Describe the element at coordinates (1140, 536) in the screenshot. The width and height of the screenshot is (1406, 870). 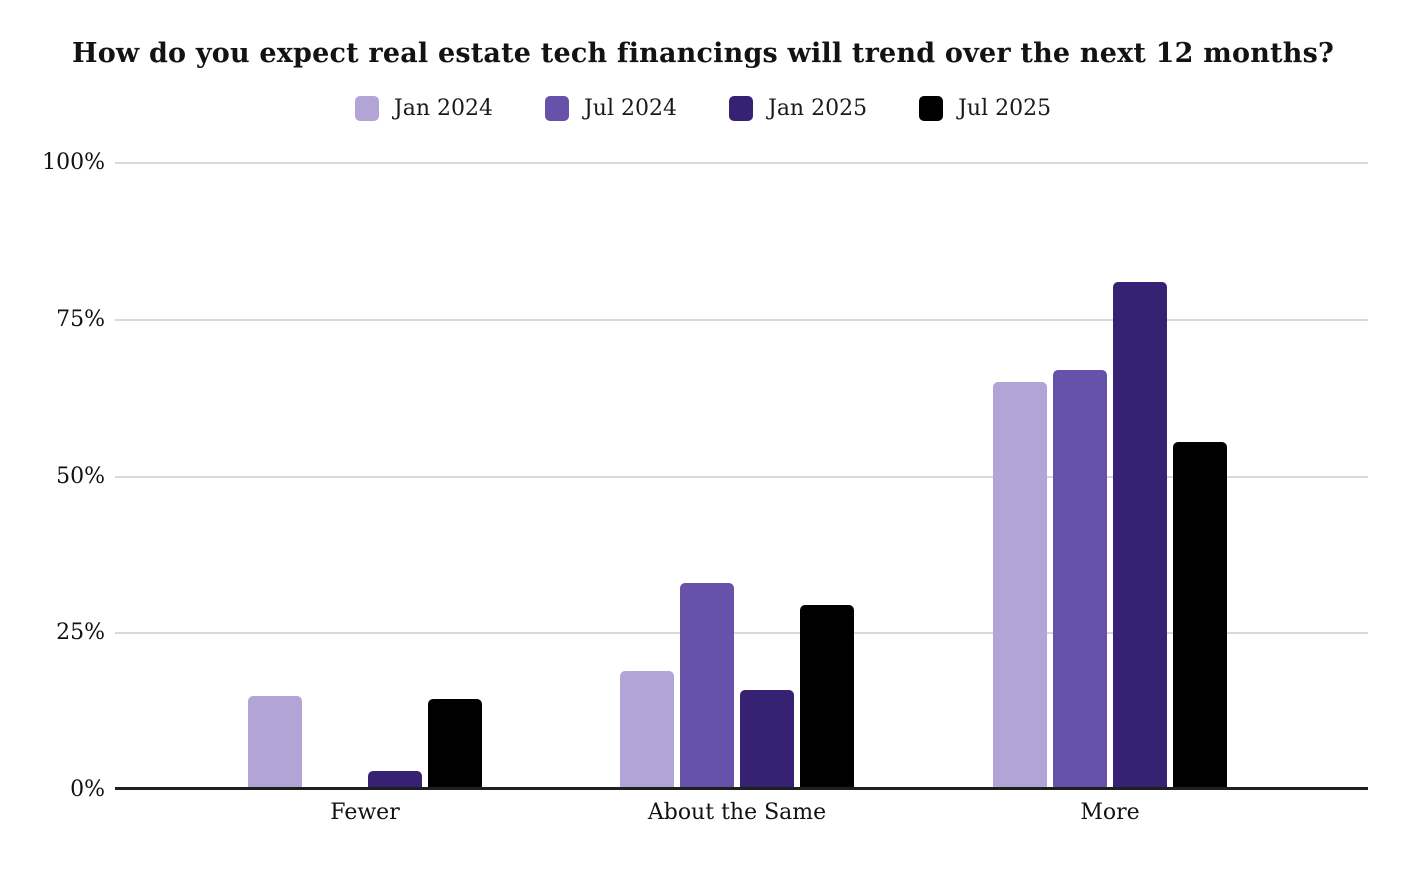
I see `bar-jan-2025-more` at that location.